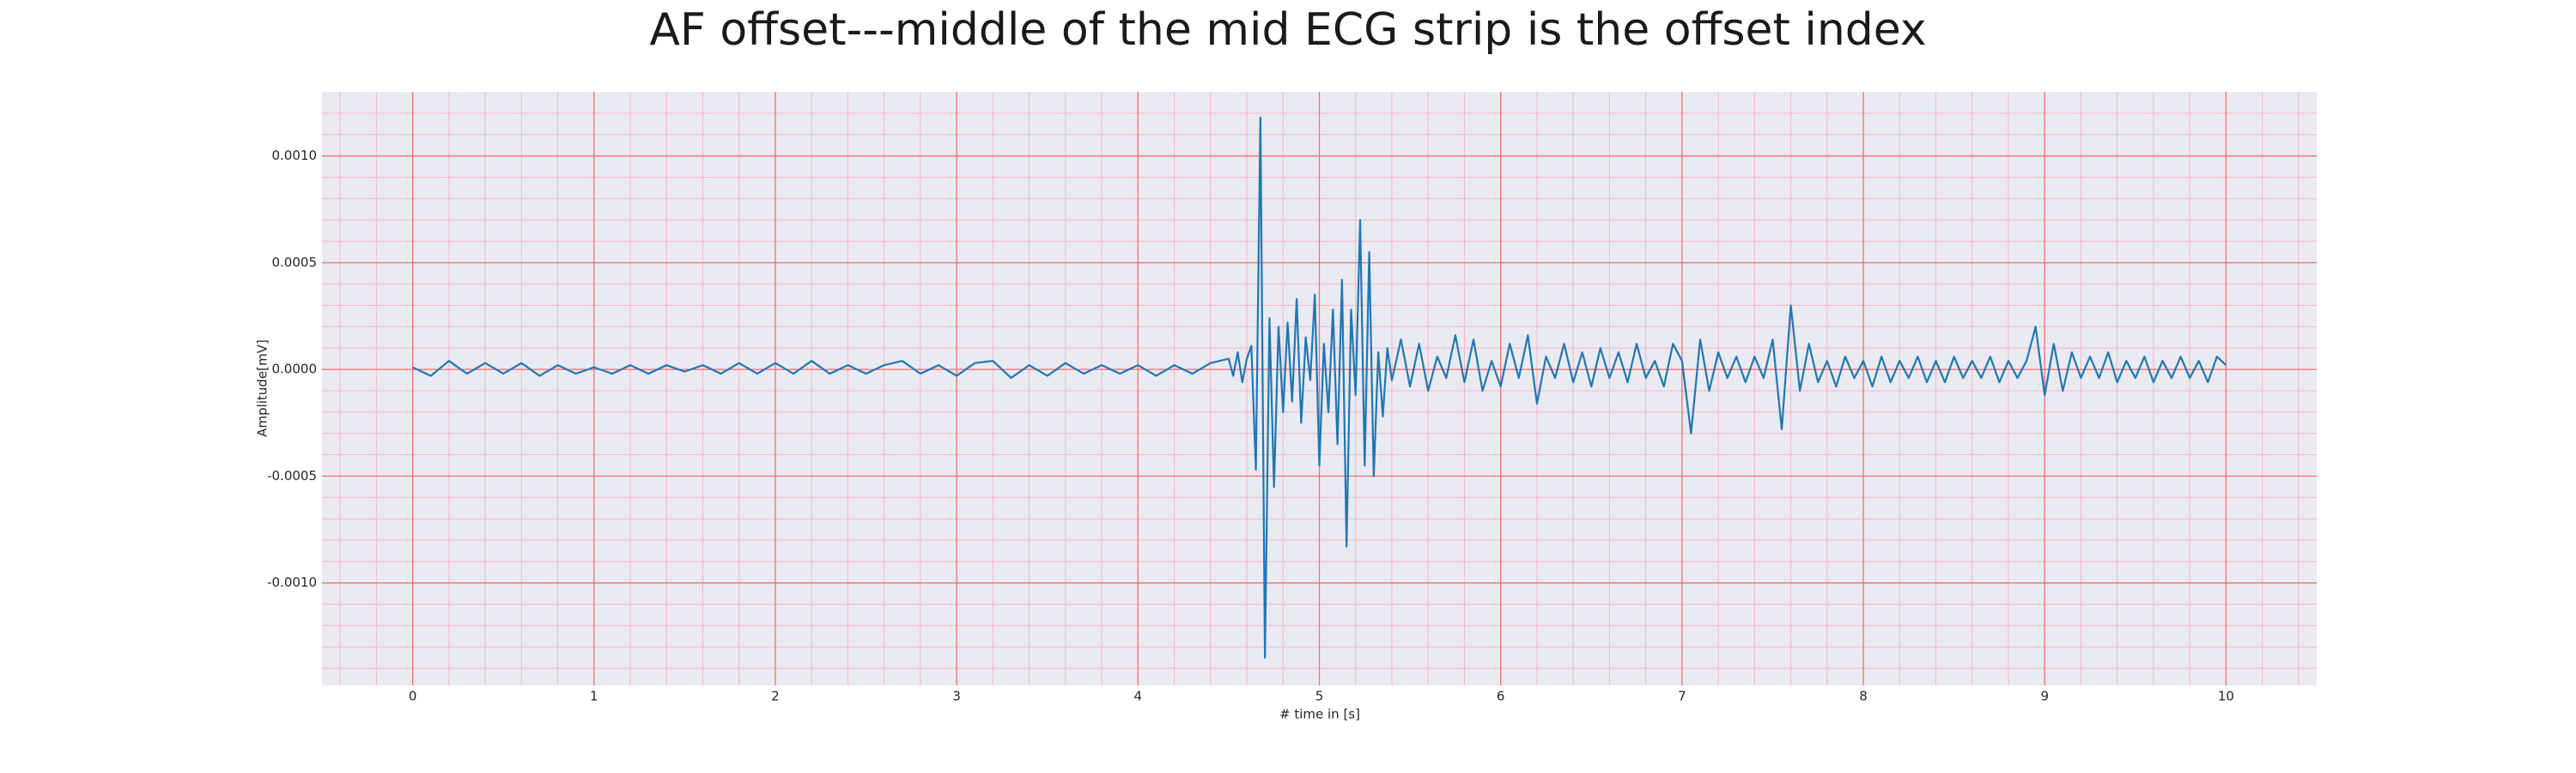 This screenshot has height=773, width=2576. What do you see at coordinates (1319, 696) in the screenshot?
I see `x-tick-label: 5` at bounding box center [1319, 696].